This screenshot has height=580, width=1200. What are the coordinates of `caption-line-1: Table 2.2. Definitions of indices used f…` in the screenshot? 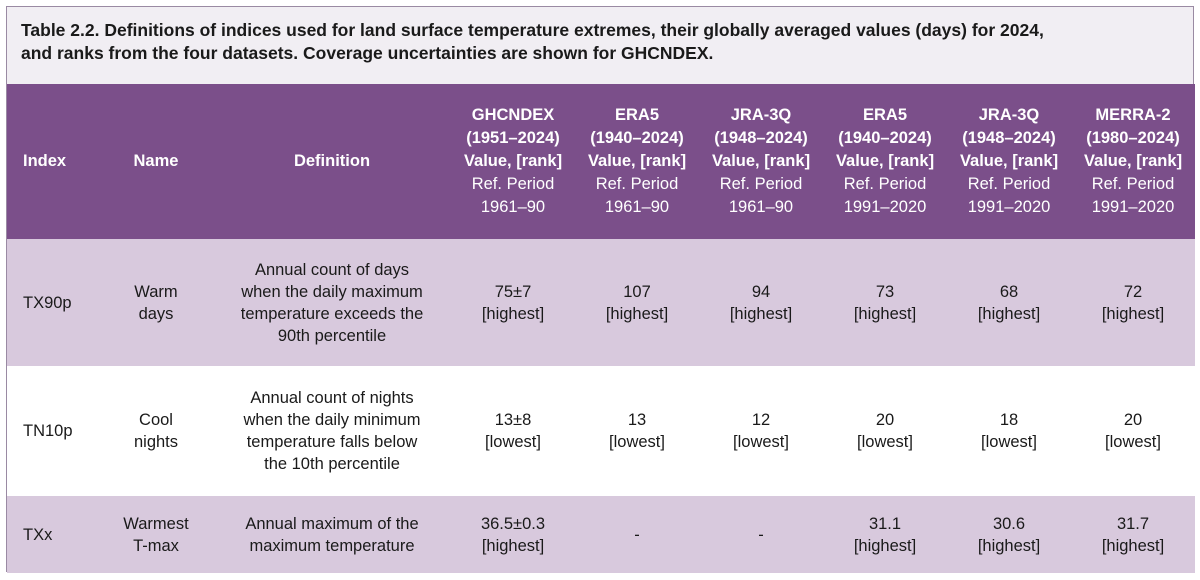 It's located at (532, 30).